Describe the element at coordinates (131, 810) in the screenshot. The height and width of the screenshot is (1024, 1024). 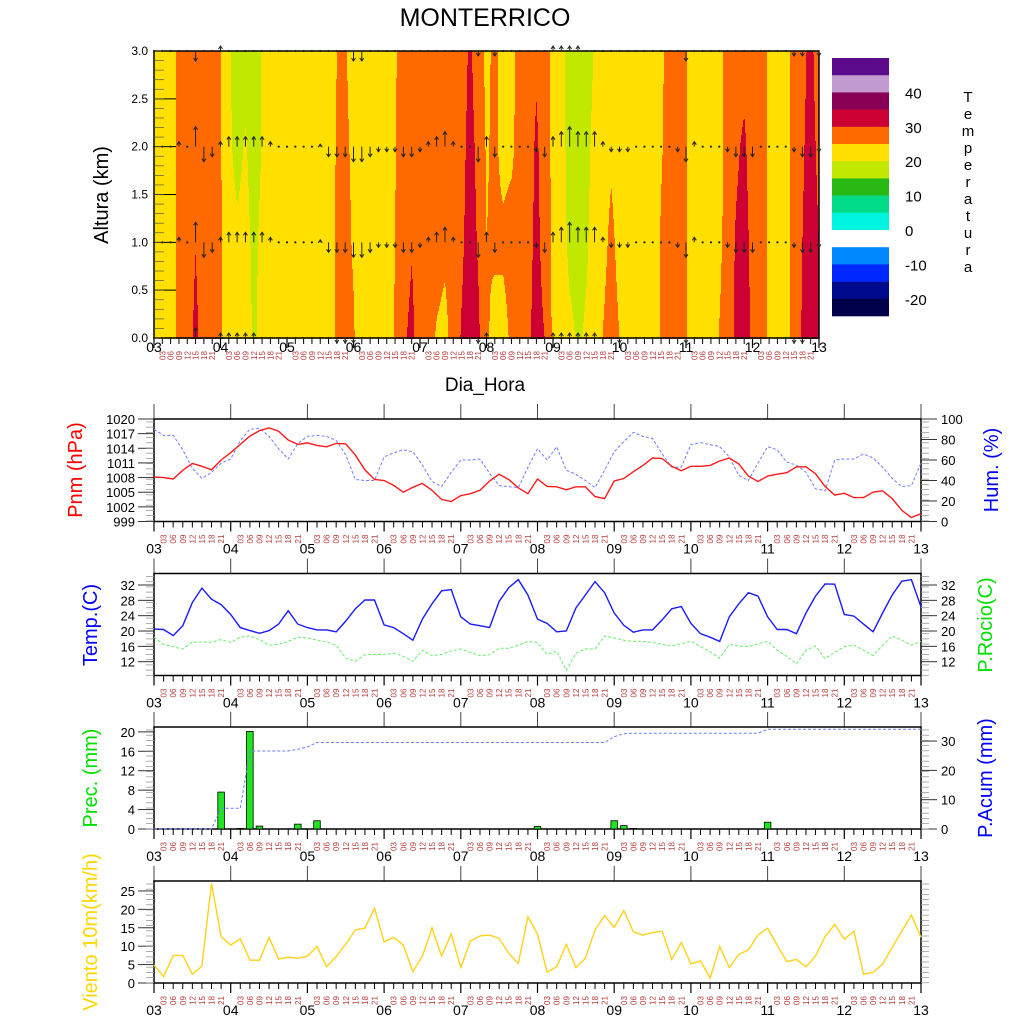
I see `y-tick-label: 4` at that location.